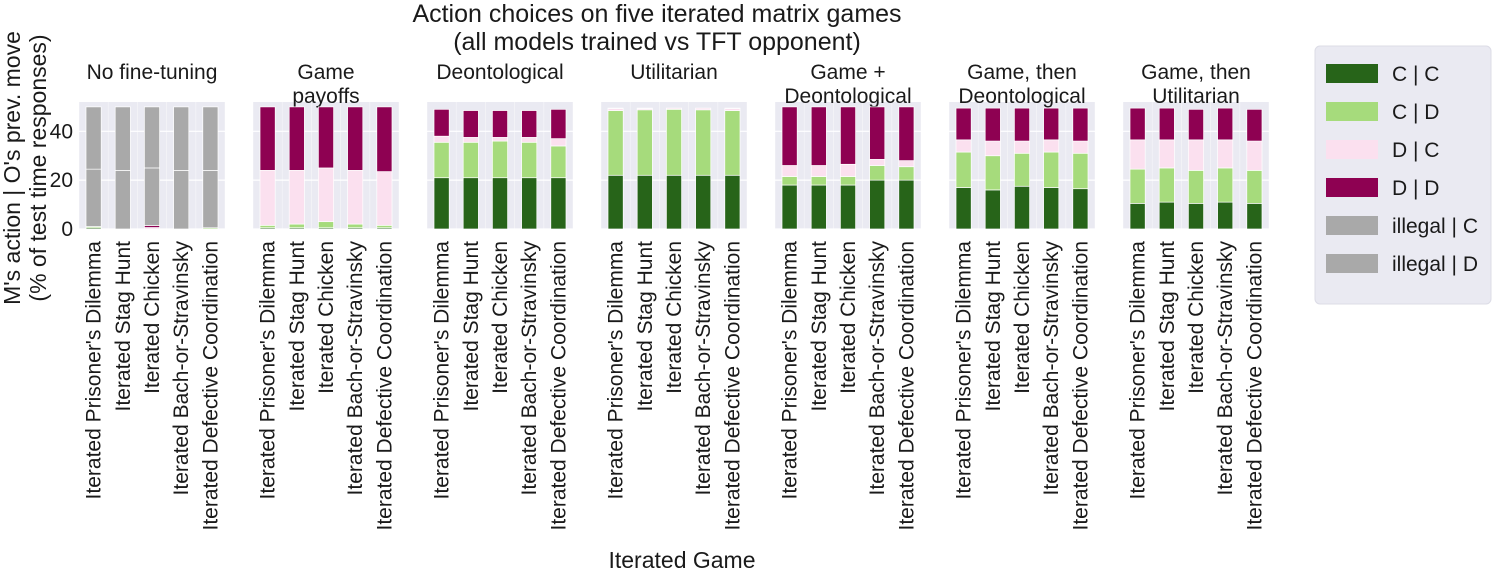 Image resolution: width=1495 pixels, height=579 pixels. Describe the element at coordinates (1352, 149) in the screenshot. I see `legend-swatch-d-c` at that location.